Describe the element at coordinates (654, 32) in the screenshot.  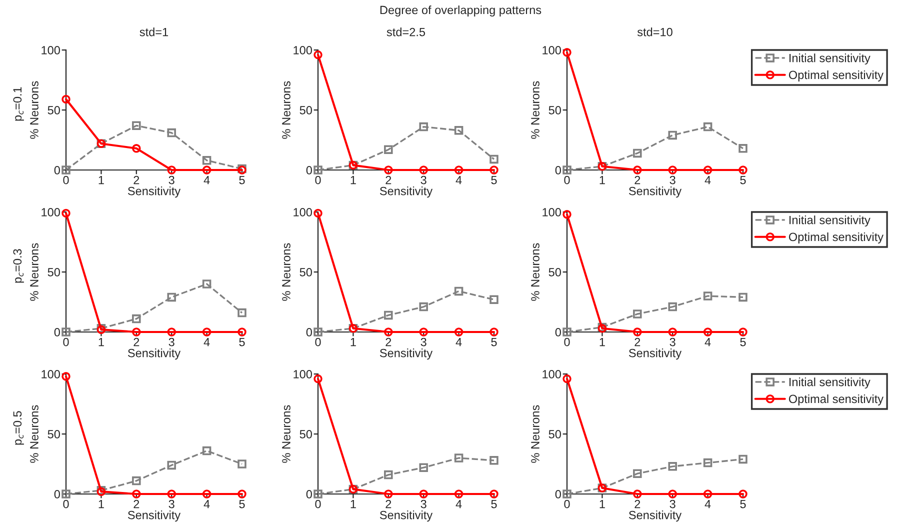
I see `chart-title: std=10` at that location.